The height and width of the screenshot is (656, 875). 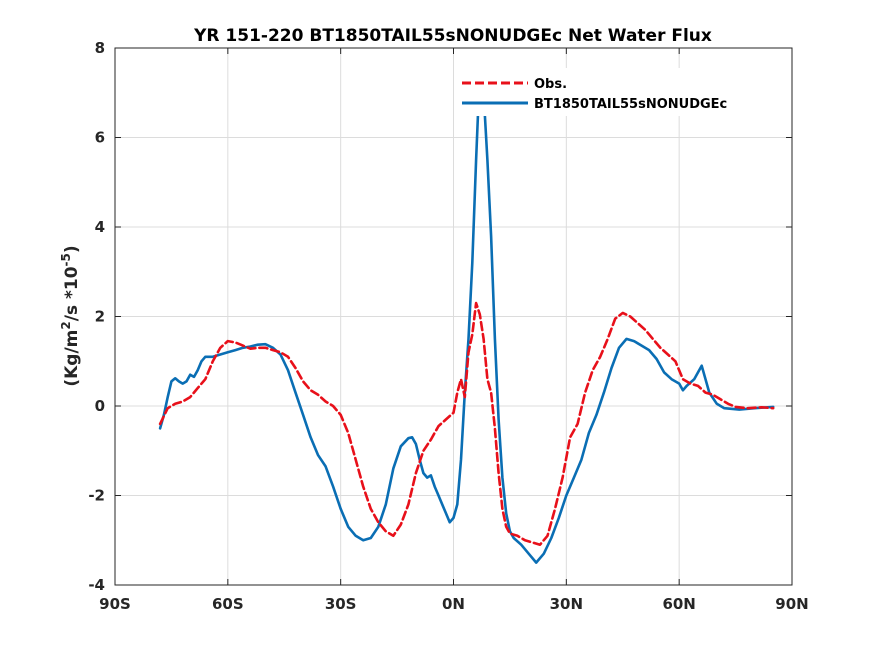 I want to click on x-tick-label: 30N, so click(x=566, y=604).